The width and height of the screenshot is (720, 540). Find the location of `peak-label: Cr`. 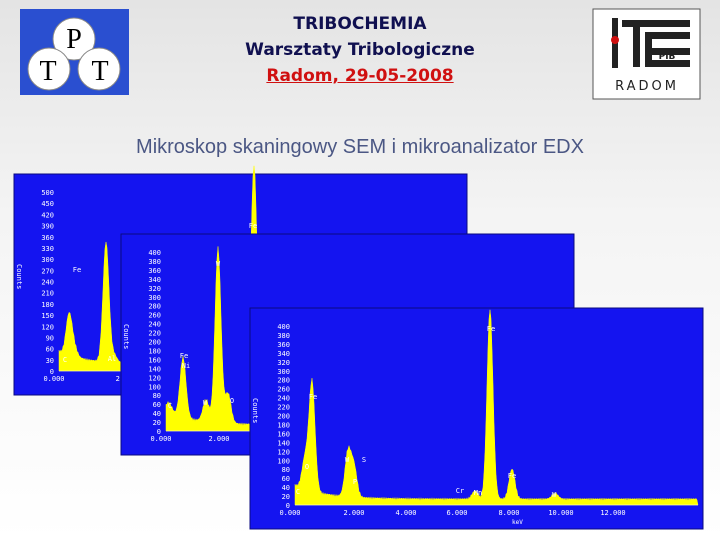

peak-label: Cr is located at coordinates (460, 491).